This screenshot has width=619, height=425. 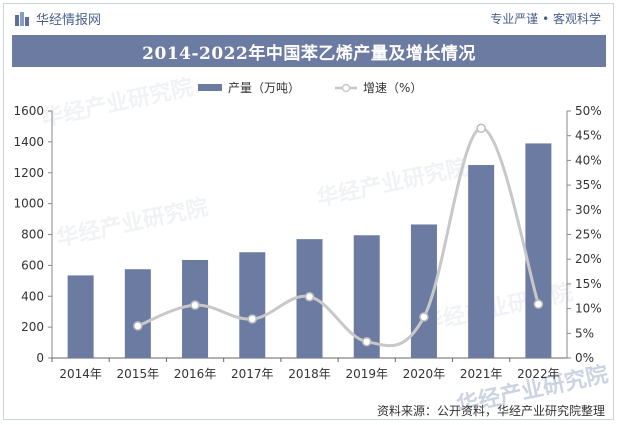 I want to click on y-left-tick-label: 1600, so click(x=28, y=111).